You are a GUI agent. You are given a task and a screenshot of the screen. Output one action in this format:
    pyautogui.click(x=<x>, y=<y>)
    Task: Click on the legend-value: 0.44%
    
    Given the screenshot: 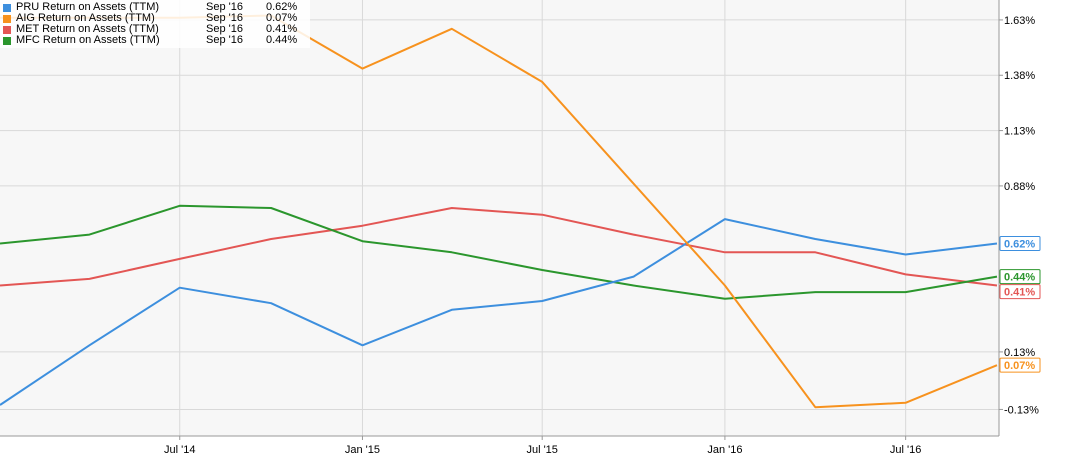 What is the action you would take?
    pyautogui.click(x=282, y=40)
    